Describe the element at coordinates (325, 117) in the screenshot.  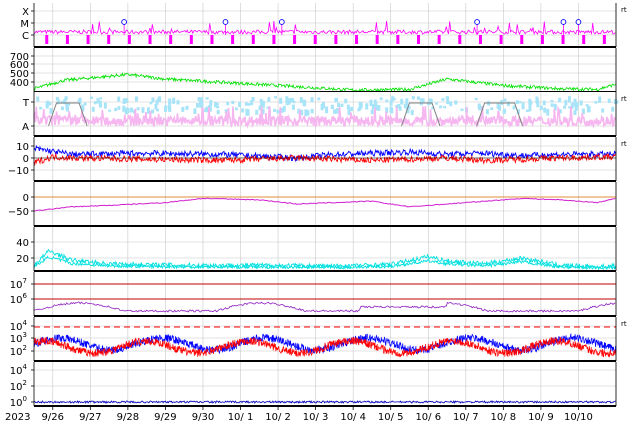
I see `radio-a-series` at that location.